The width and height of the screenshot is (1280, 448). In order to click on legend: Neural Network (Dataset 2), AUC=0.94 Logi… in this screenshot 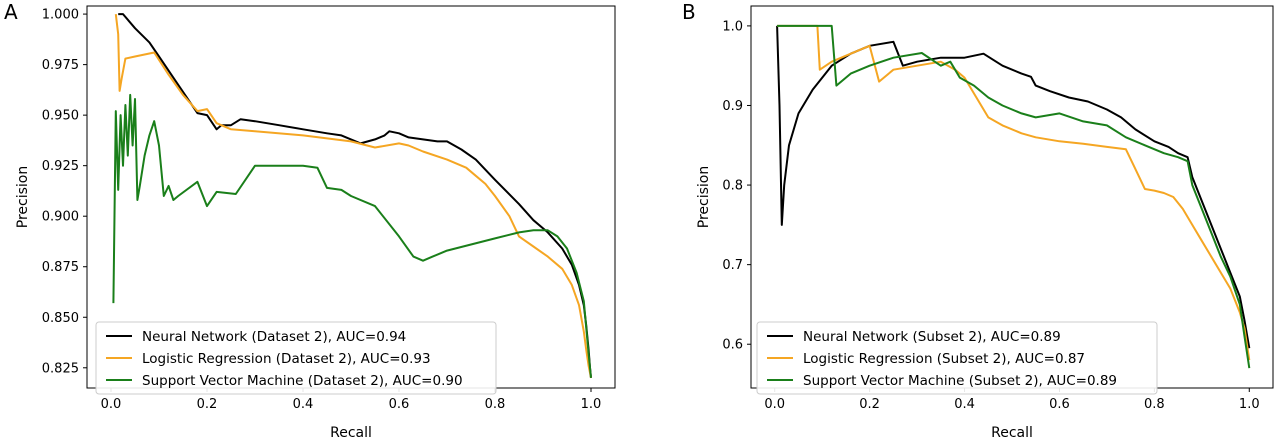, I will do `click(296, 358)`.